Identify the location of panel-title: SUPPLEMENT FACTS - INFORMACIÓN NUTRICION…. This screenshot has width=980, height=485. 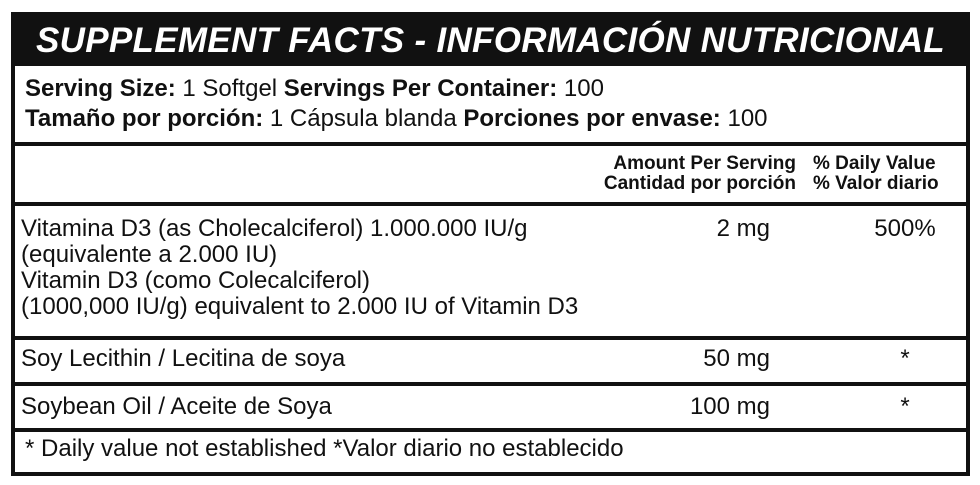
(490, 41).